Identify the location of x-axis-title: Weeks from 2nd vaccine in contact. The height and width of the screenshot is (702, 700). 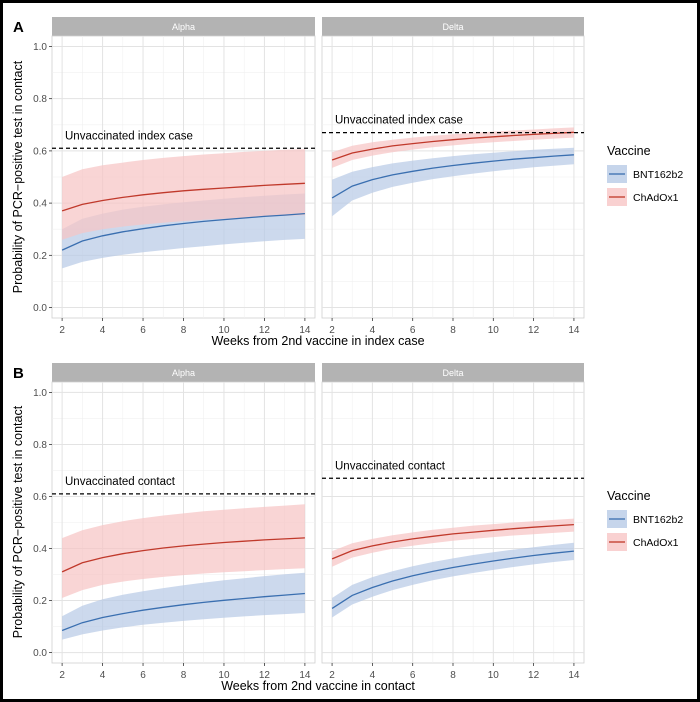
(318, 686).